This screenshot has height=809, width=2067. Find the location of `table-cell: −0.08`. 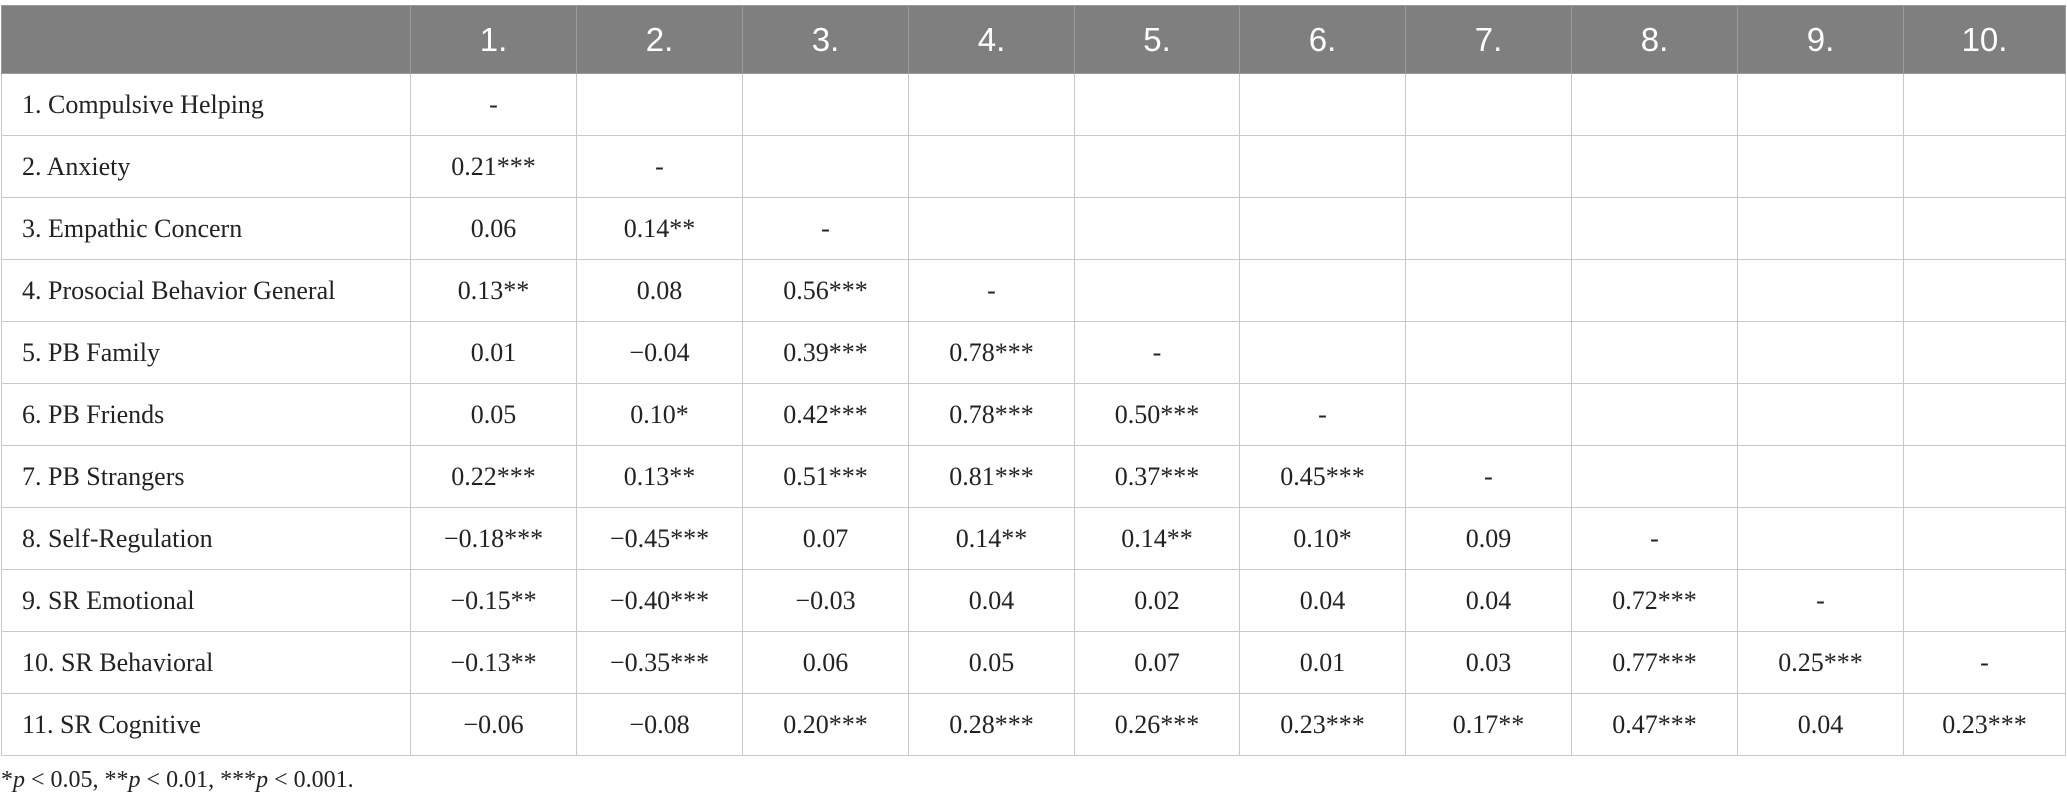

table-cell: −0.08 is located at coordinates (659, 724).